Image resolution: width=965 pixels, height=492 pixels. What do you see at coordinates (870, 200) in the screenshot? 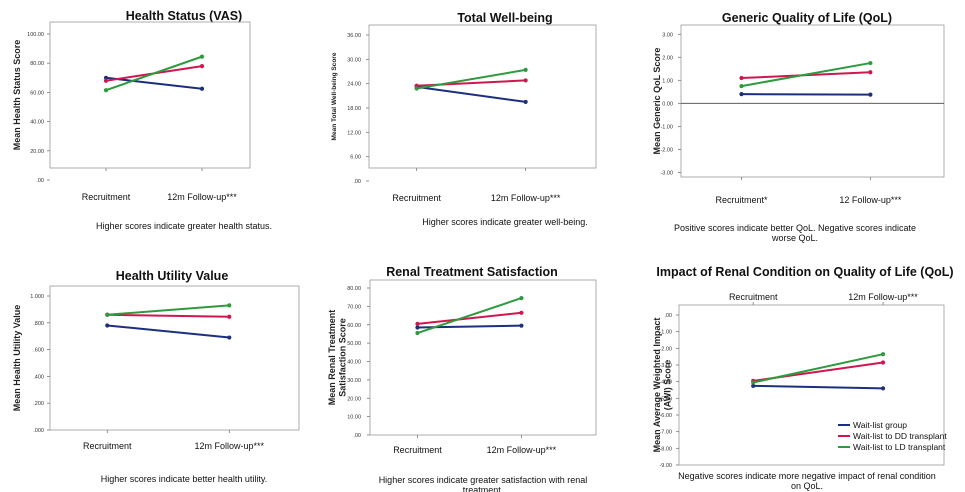
I see `x-category-label: 12 Follow-up***` at bounding box center [870, 200].